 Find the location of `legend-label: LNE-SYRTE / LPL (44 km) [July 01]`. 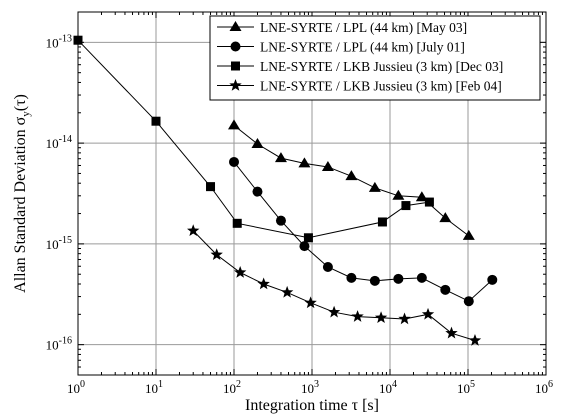

legend-label: LNE-SYRTE / LPL (44 km) [July 01] is located at coordinates (362, 47).